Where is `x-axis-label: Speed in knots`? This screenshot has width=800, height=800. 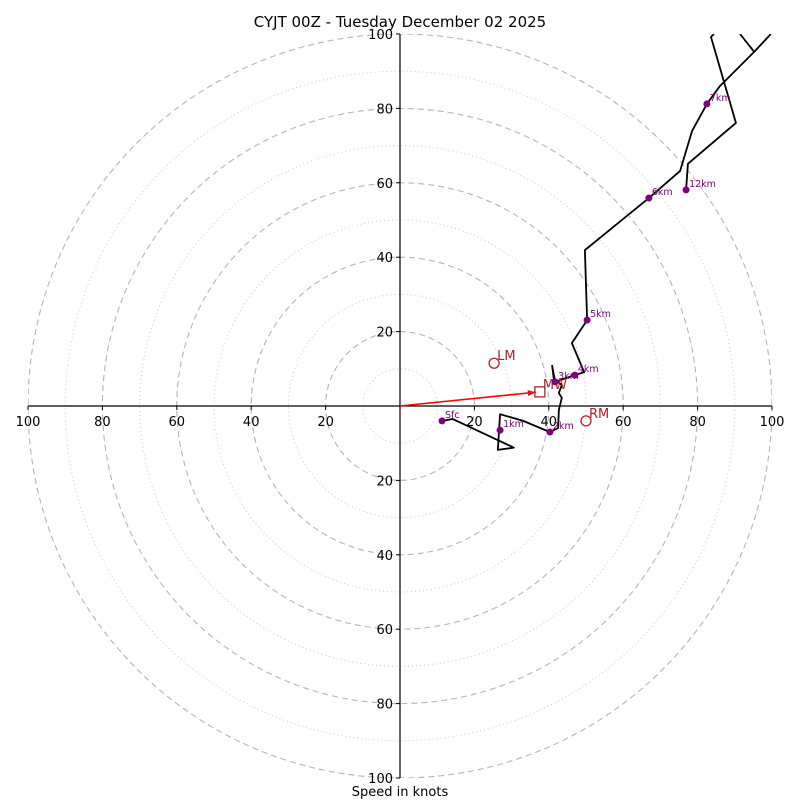 x-axis-label: Speed in knots is located at coordinates (400, 792).